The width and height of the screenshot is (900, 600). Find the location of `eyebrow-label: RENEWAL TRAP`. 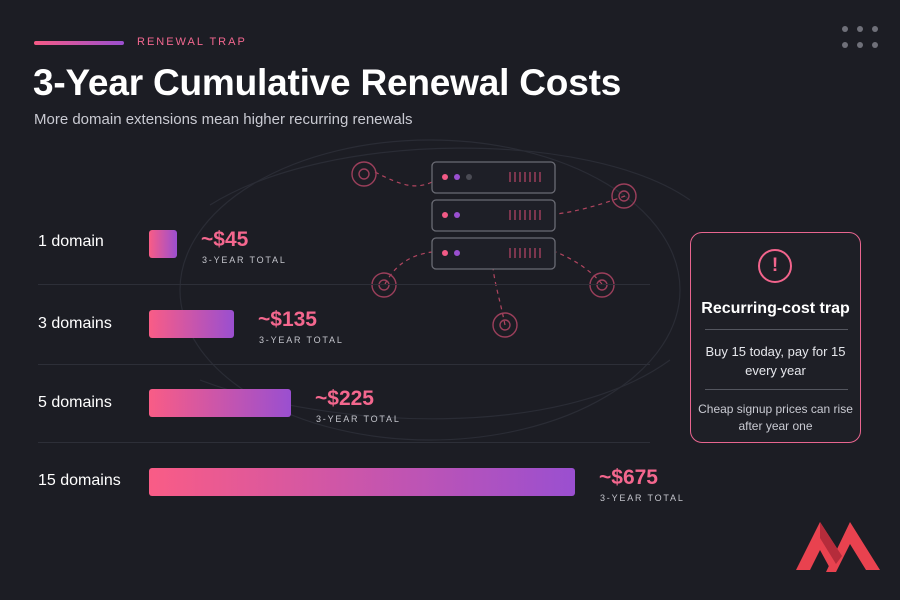

eyebrow-label: RENEWAL TRAP is located at coordinates (192, 42).